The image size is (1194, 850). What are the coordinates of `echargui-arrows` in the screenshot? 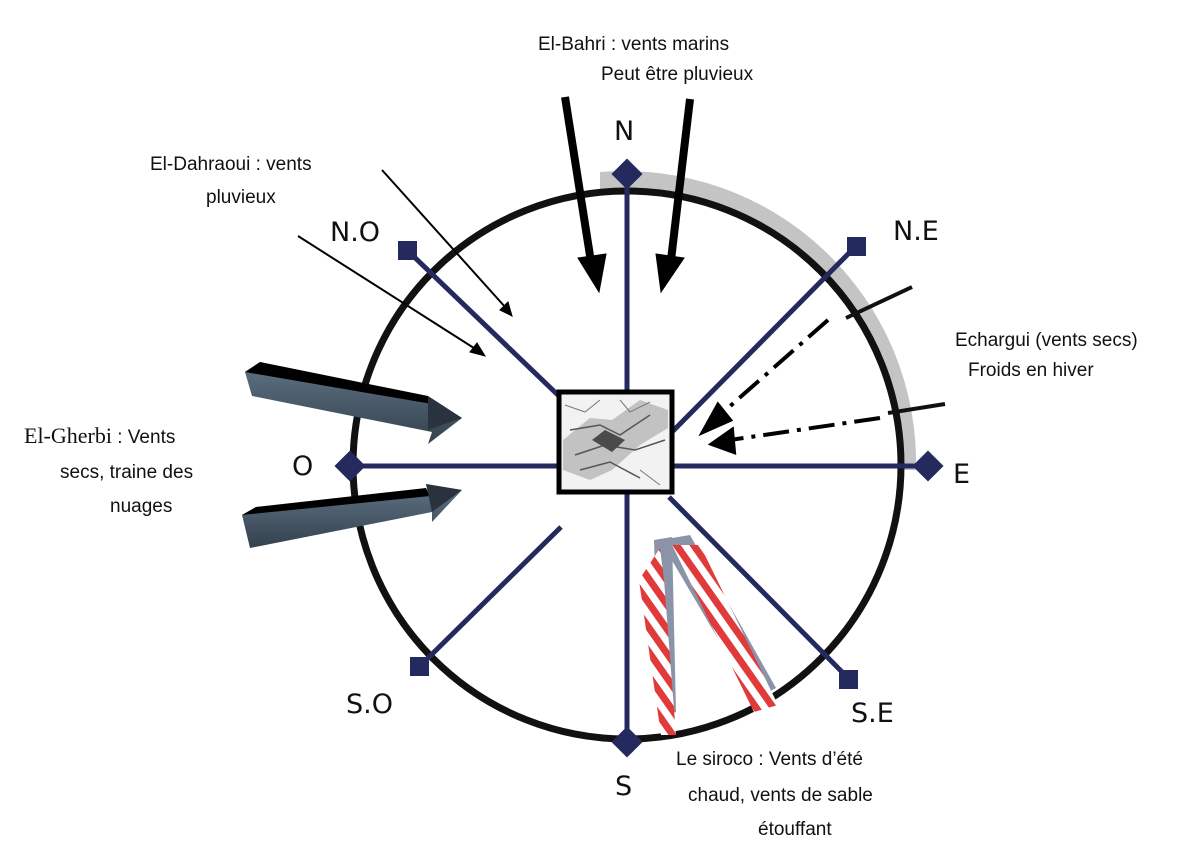 It's located at (789, 386).